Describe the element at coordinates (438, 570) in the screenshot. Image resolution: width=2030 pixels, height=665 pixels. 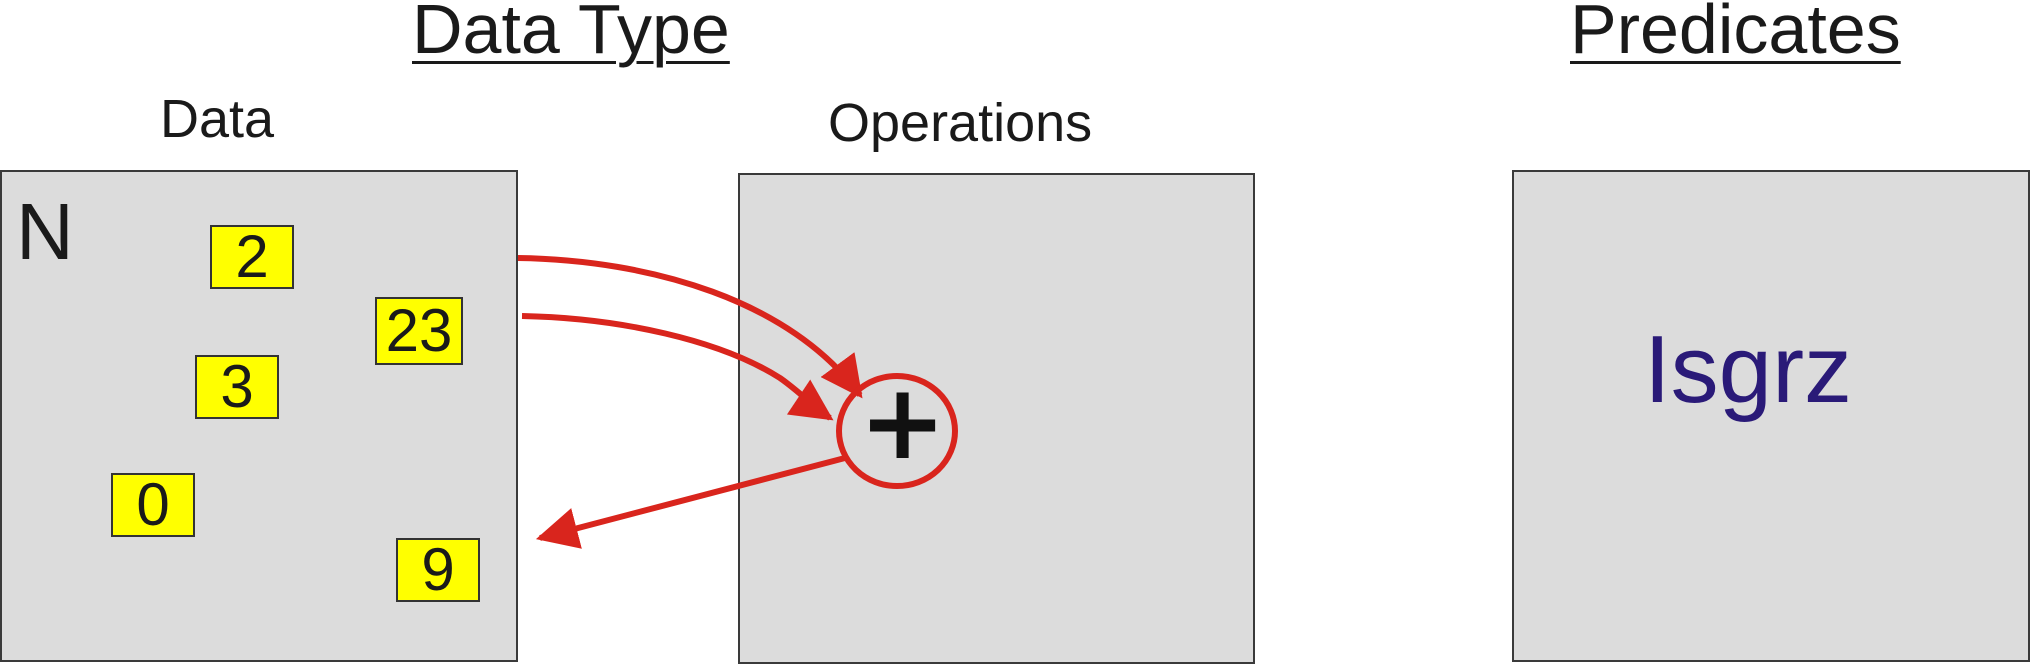
I see `element-chip: 9` at that location.